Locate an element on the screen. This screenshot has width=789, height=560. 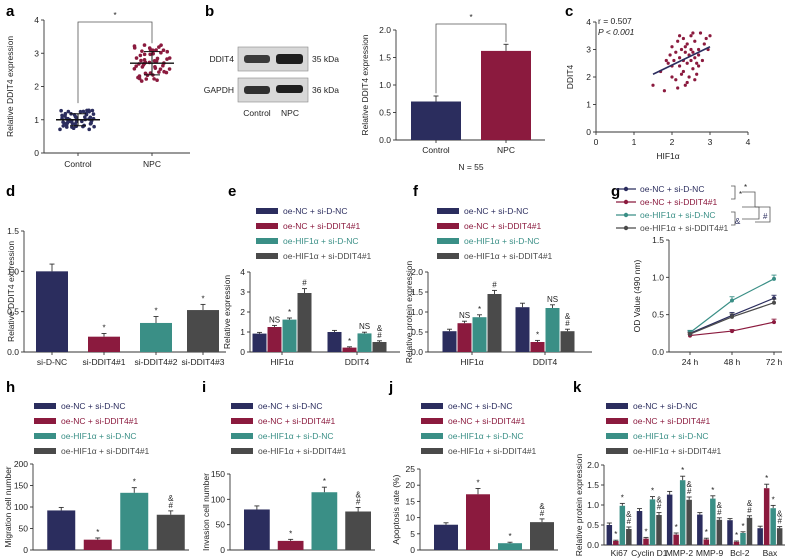
a-y-title: Relative DDIT4 expression is located at coordinates (10, 86).